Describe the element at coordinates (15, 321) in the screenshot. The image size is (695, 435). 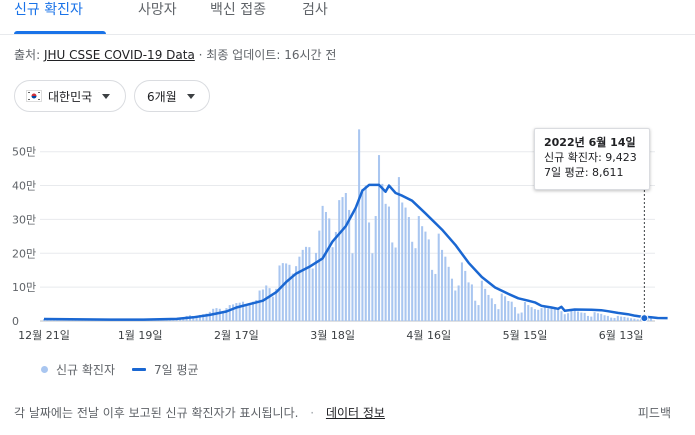
I see `y-tick-label: 0` at that location.